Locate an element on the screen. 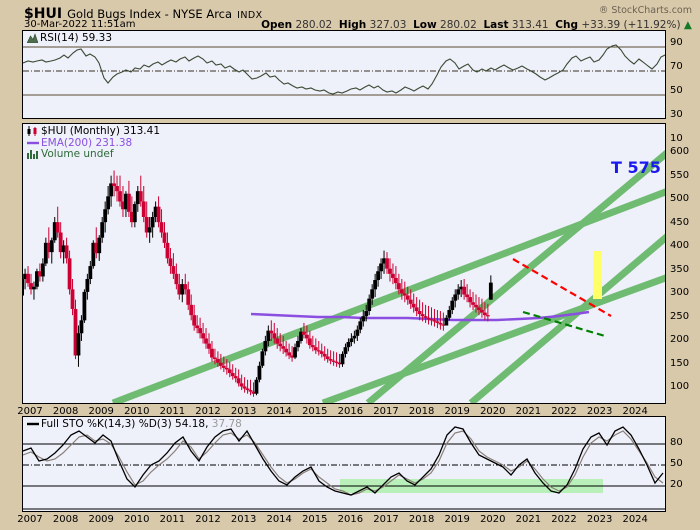 The image size is (700, 530). chg-up-arrow-icon: ▲ is located at coordinates (687, 25).